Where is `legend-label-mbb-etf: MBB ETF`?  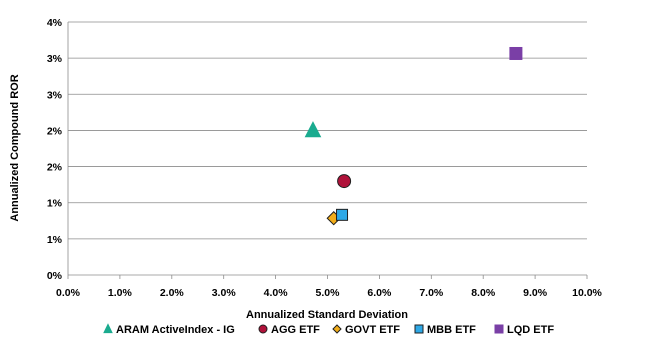
legend-label-mbb-etf: MBB ETF is located at coordinates (451, 330).